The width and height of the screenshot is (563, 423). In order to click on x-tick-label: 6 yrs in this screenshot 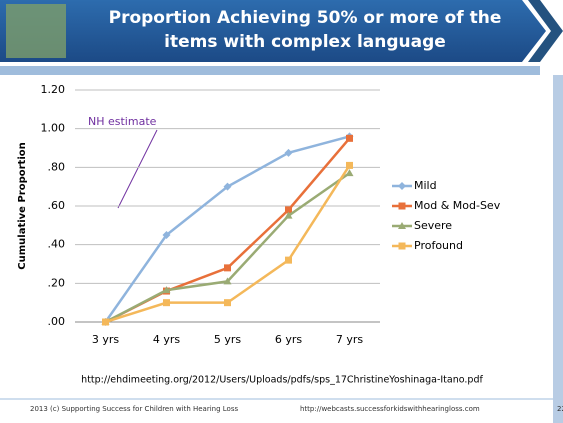, I will do `click(289, 339)`.